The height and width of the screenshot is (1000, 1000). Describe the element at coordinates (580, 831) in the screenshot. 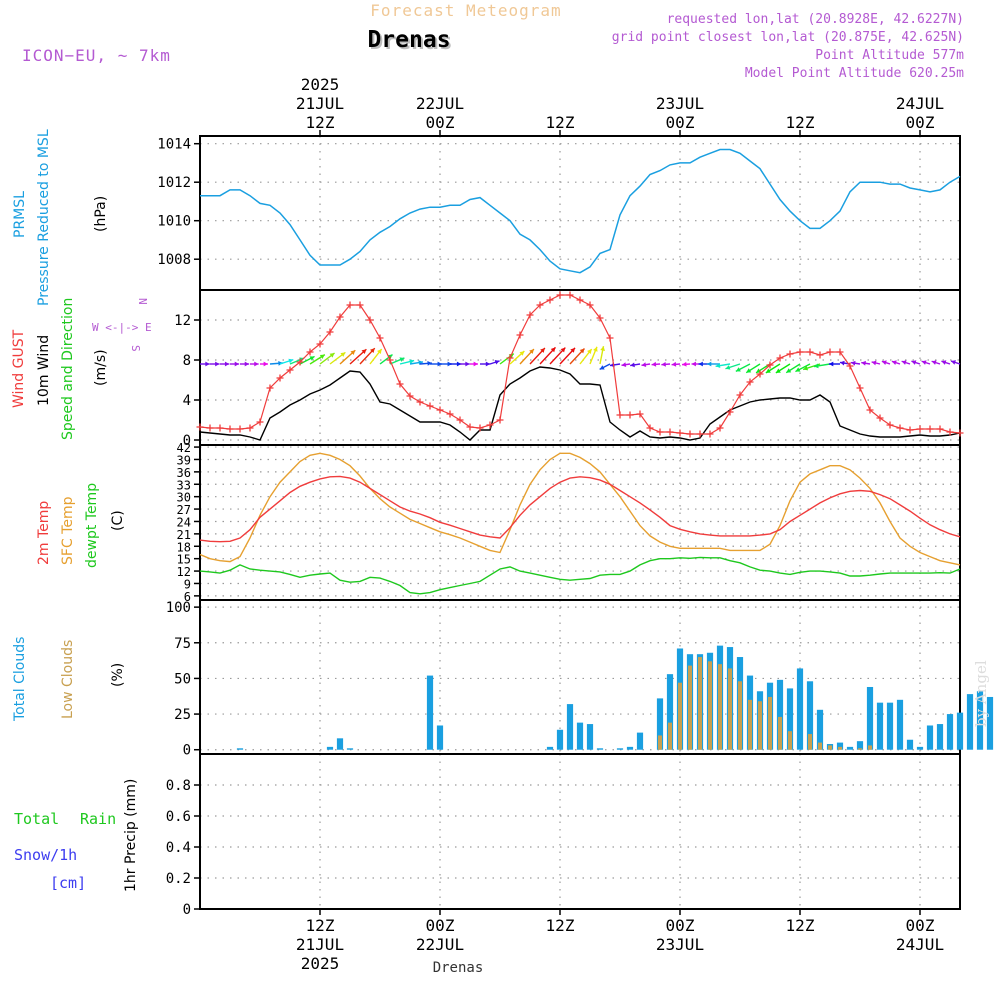

I see `panel-frame` at that location.